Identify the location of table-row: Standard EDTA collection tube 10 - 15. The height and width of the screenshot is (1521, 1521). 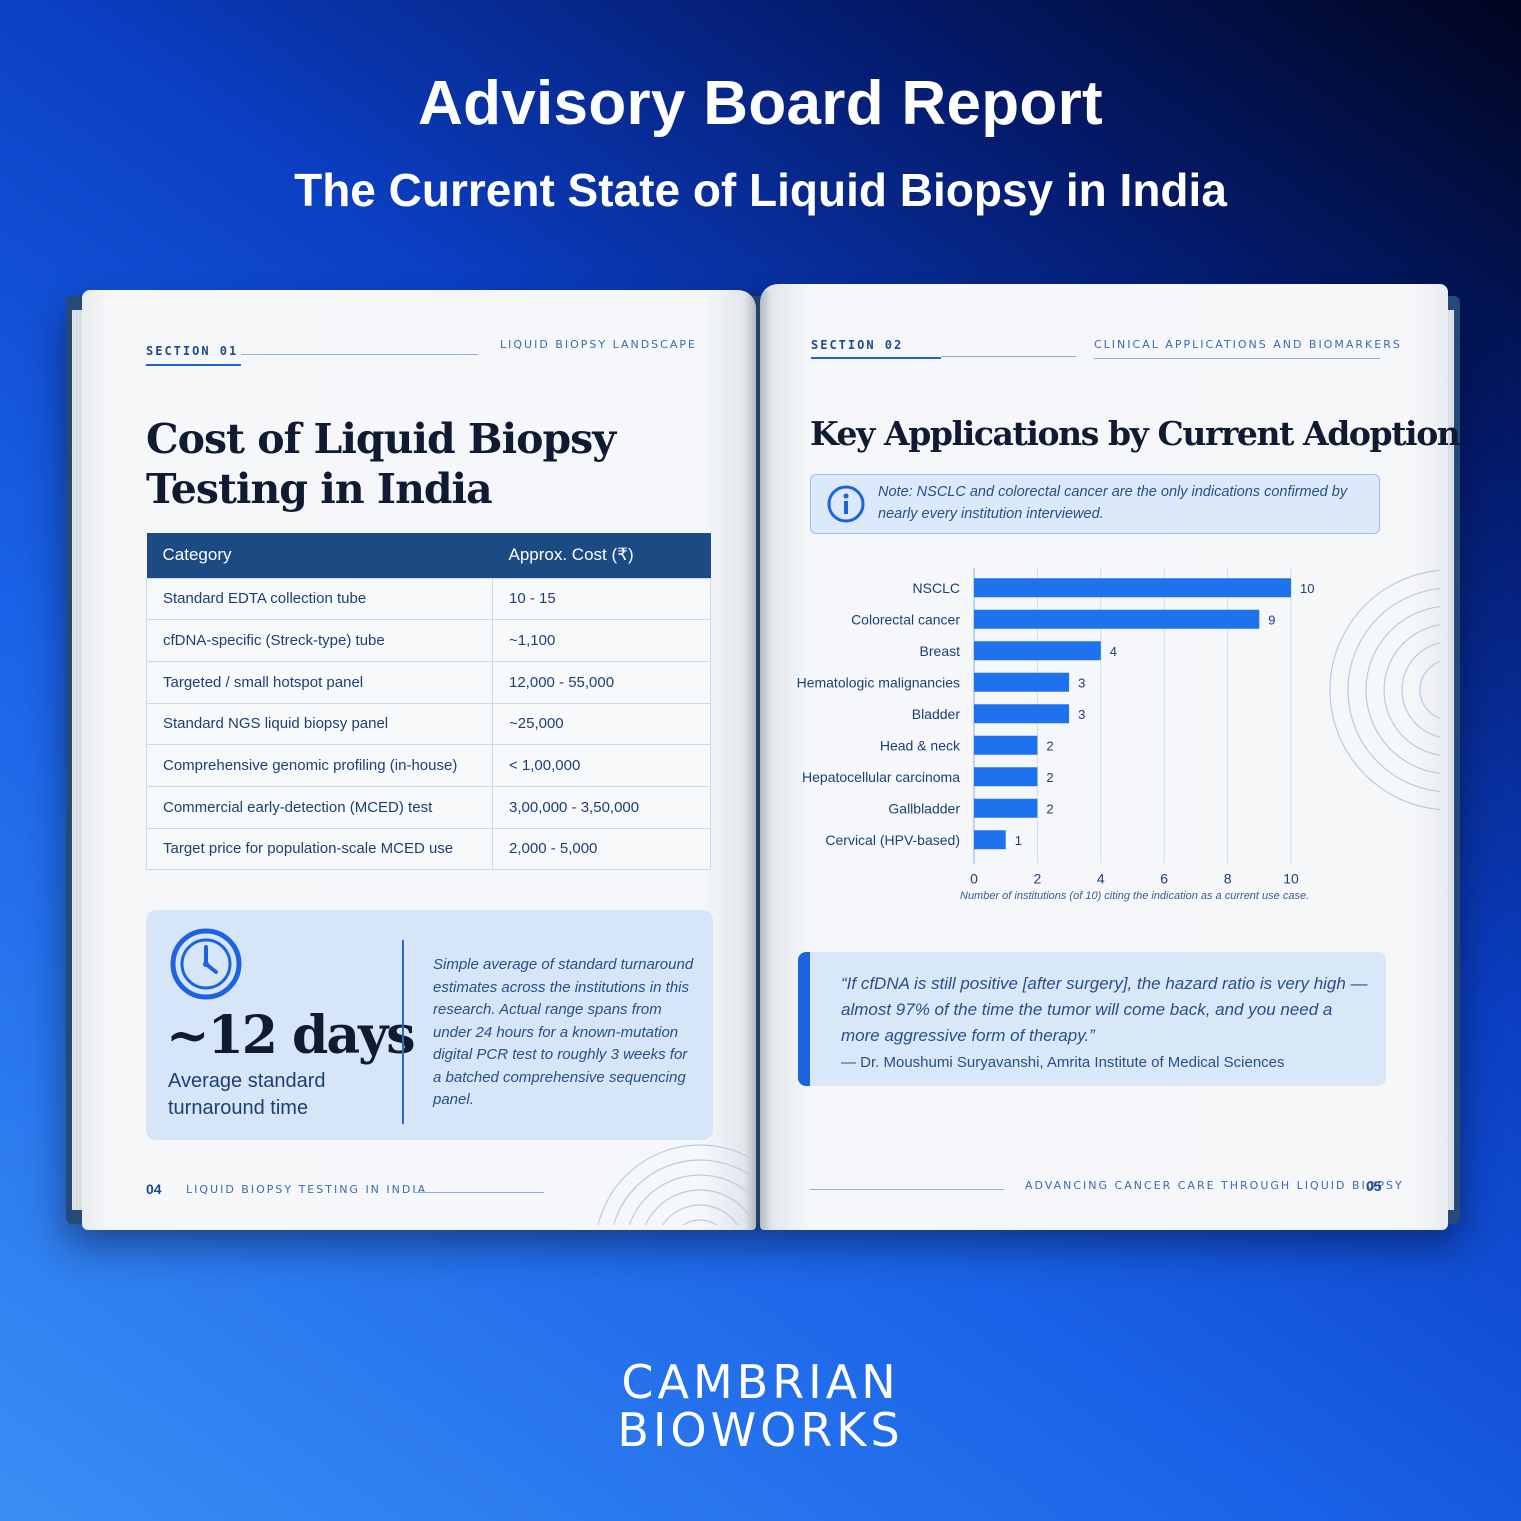
(428, 599).